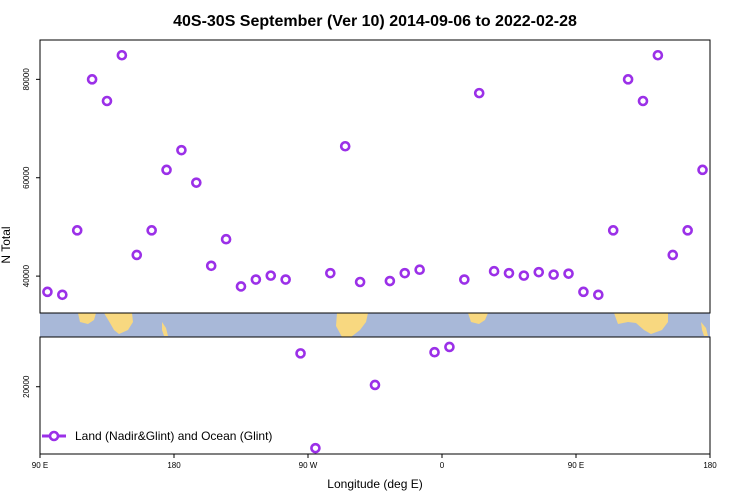 Image resolution: width=750 pixels, height=500 pixels. Describe the element at coordinates (352, 325) in the screenshot. I see `continent-south-america` at that location.